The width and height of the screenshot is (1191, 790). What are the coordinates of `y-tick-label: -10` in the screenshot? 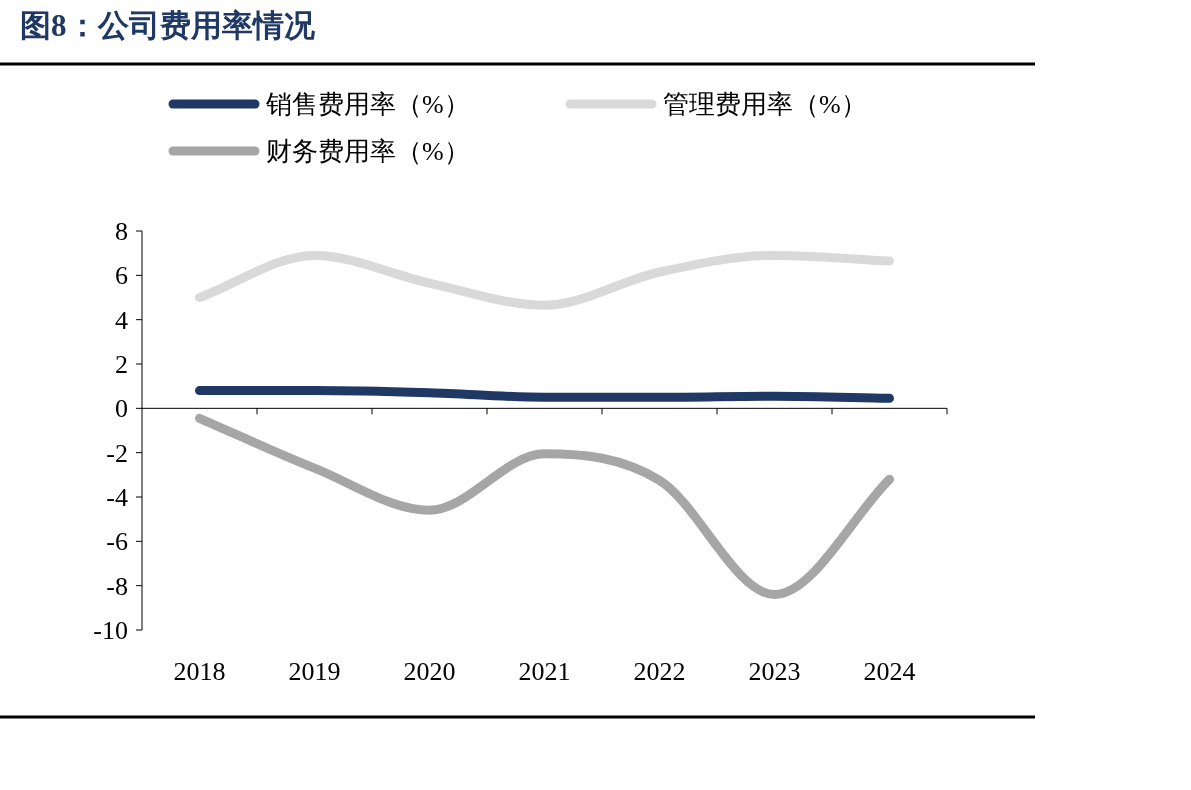 It's located at (110, 630).